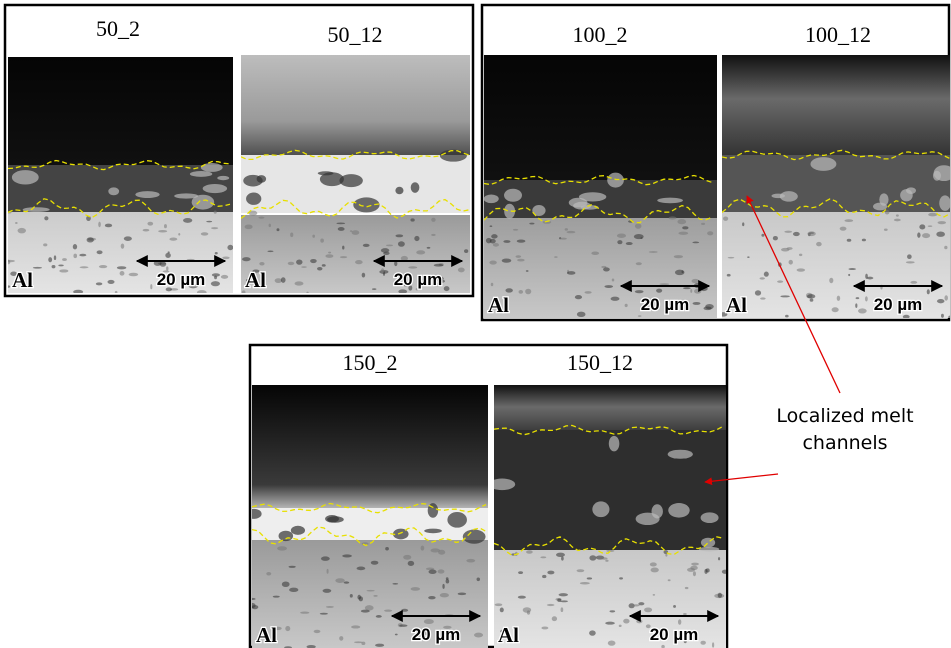  What do you see at coordinates (118, 28) in the screenshot?
I see `panel-label: 50_2` at bounding box center [118, 28].